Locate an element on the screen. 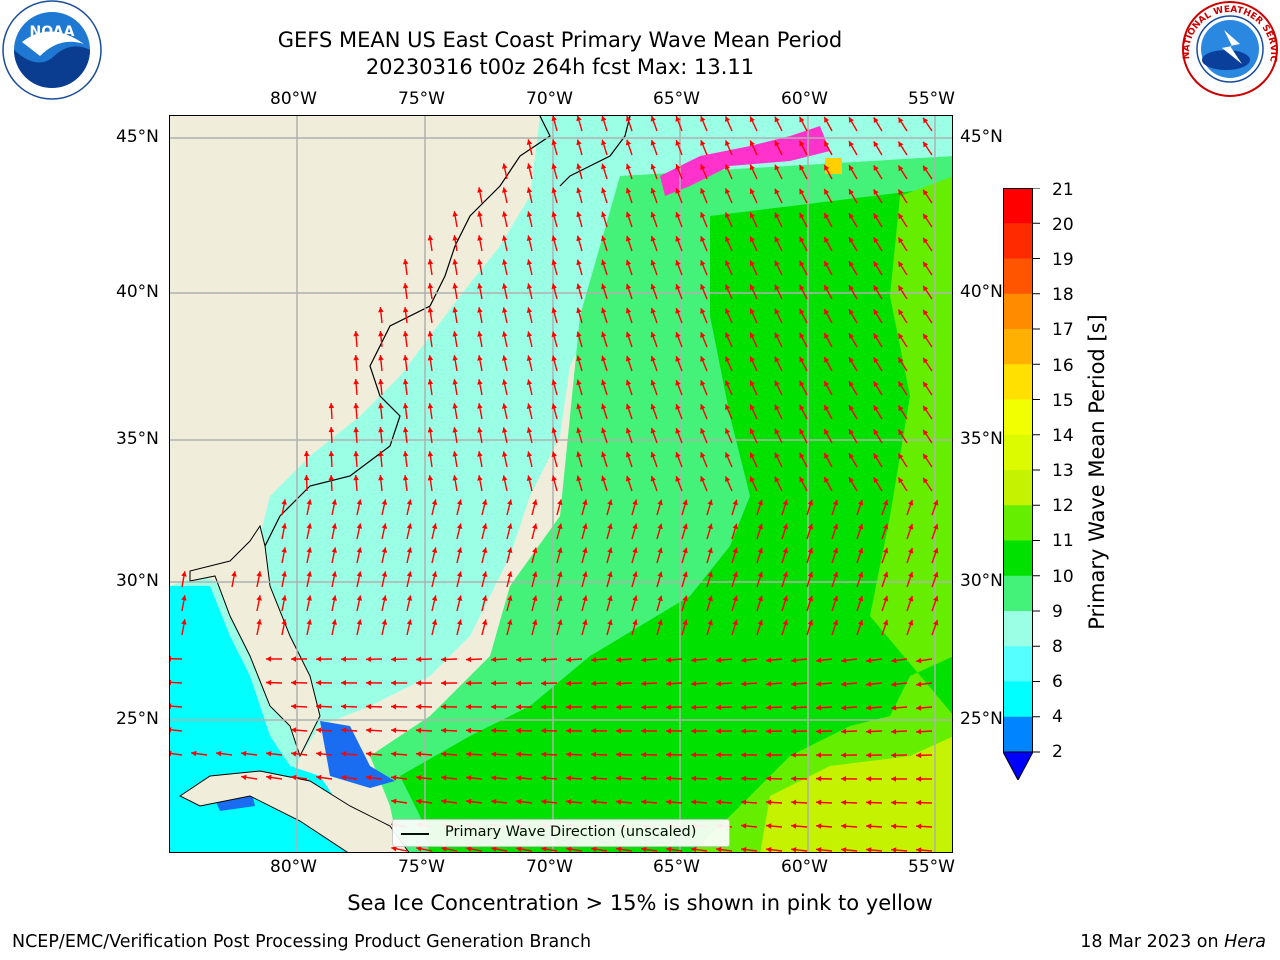 The height and width of the screenshot is (960, 1280). lon-label-top: 70°W is located at coordinates (549, 99).